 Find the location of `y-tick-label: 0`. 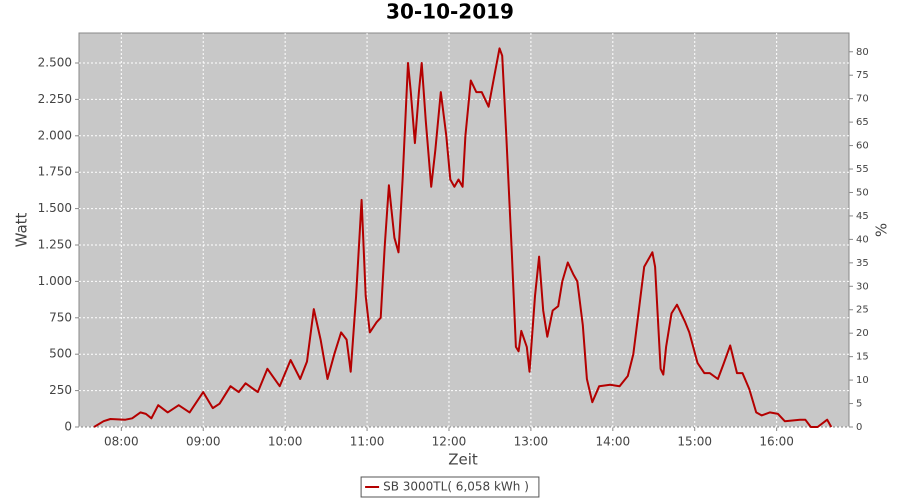

y-tick-label: 0 is located at coordinates (68, 427).